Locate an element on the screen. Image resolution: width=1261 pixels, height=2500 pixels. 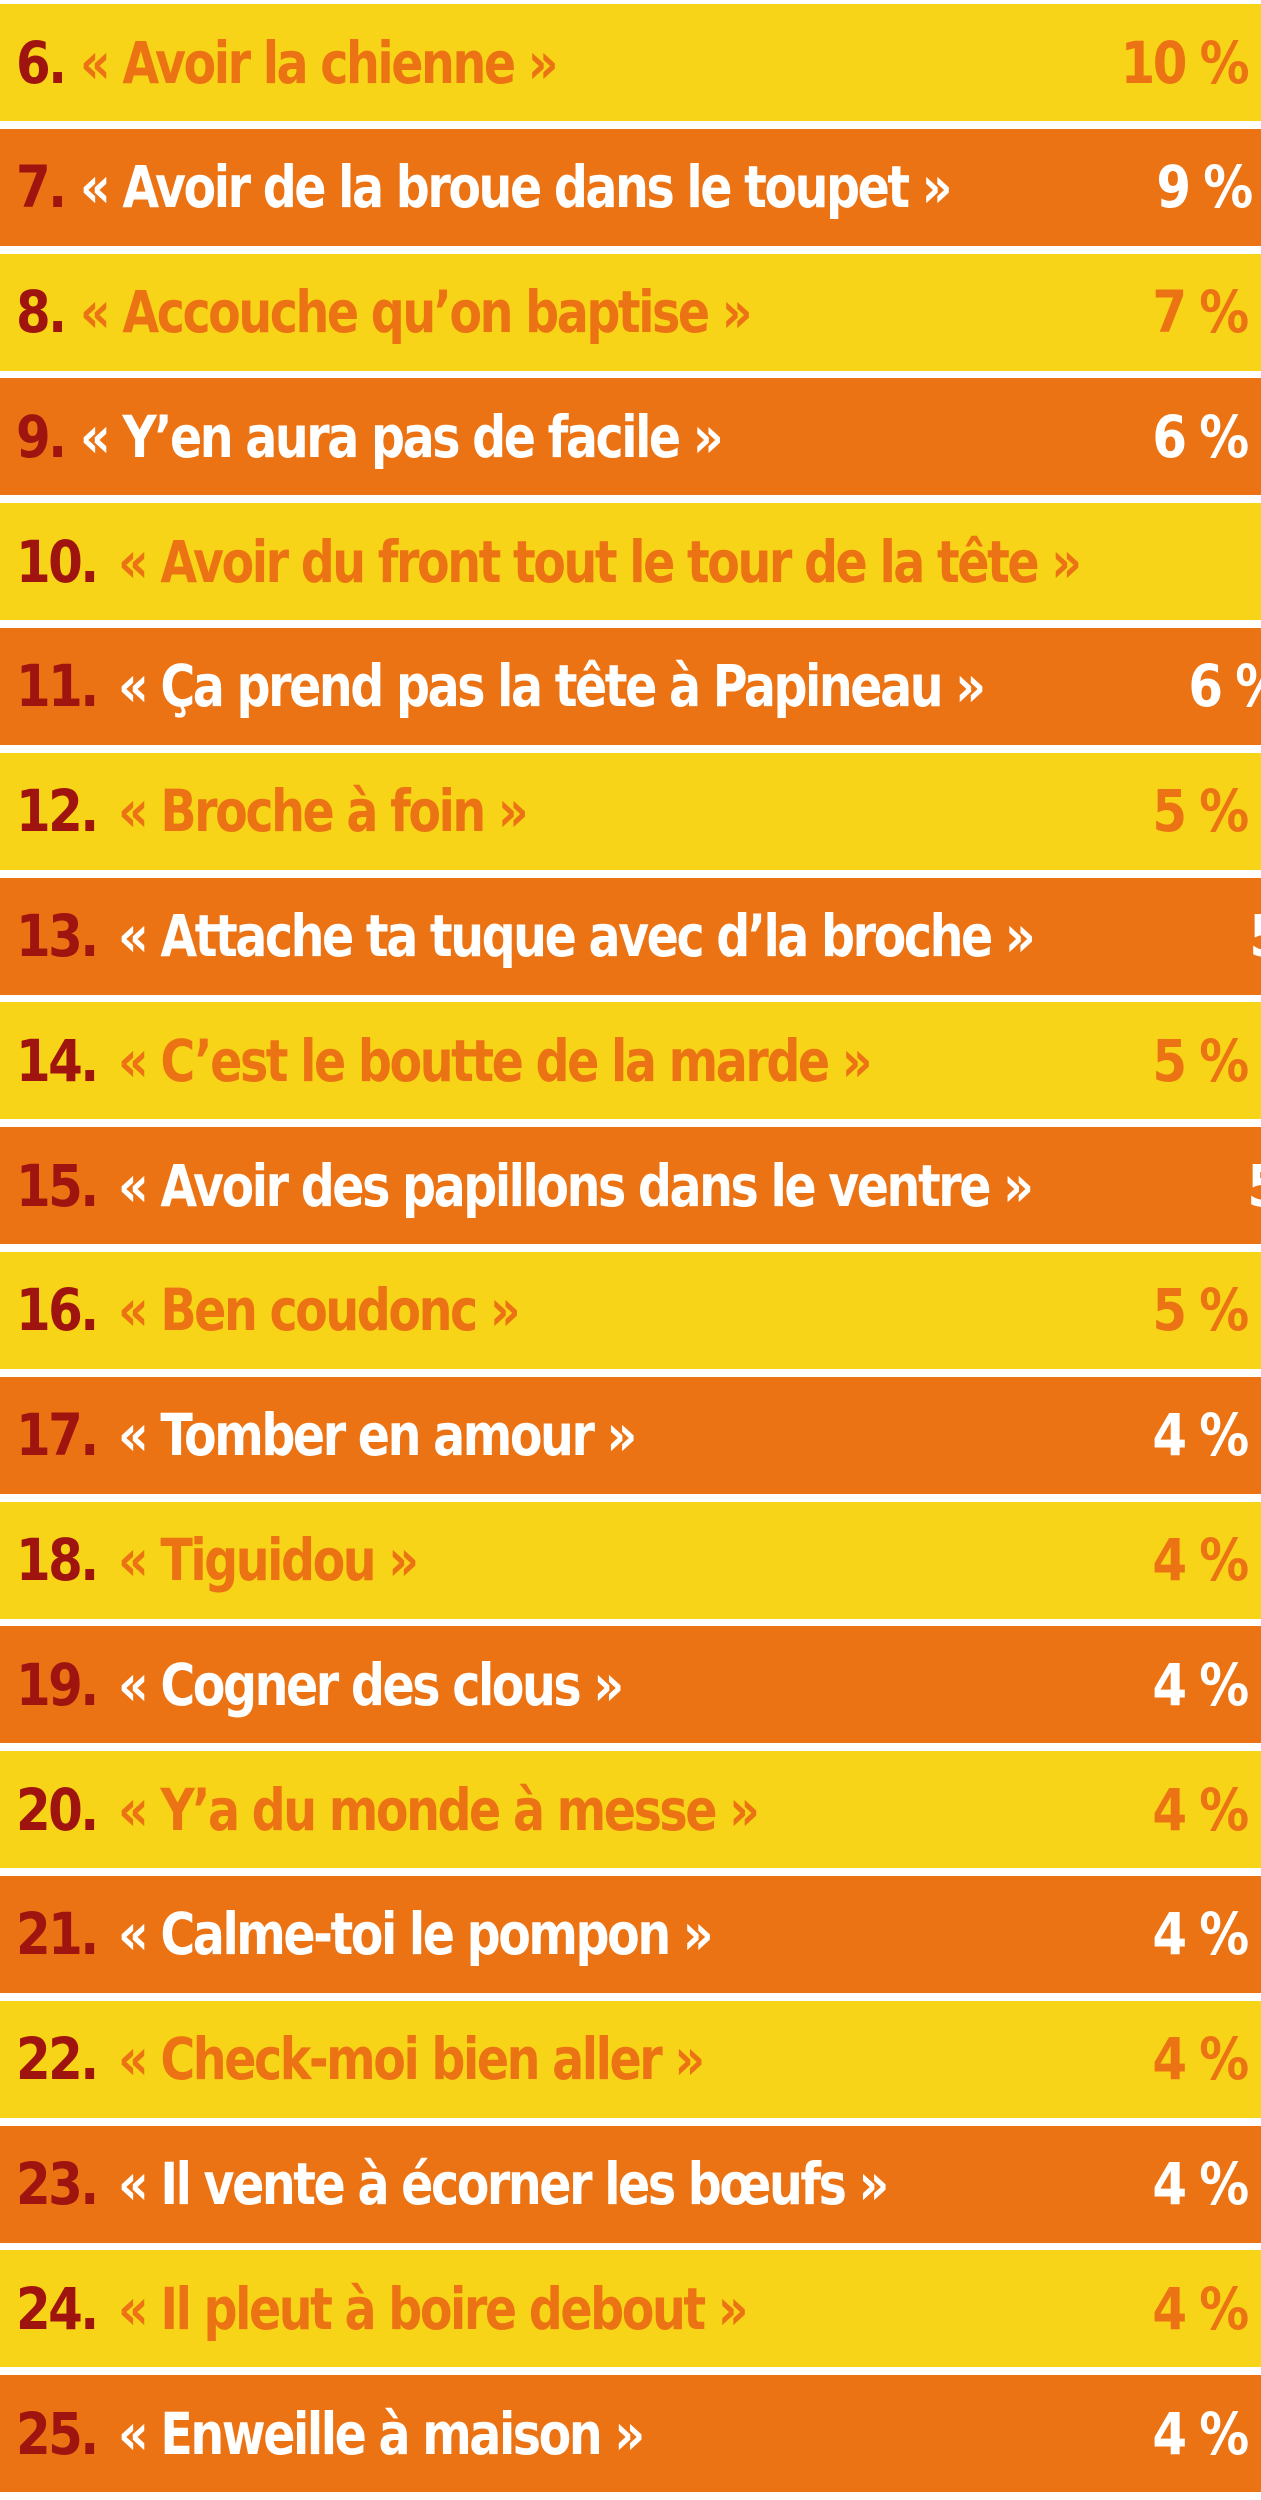
rank-number: 21. is located at coordinates (57, 1934).